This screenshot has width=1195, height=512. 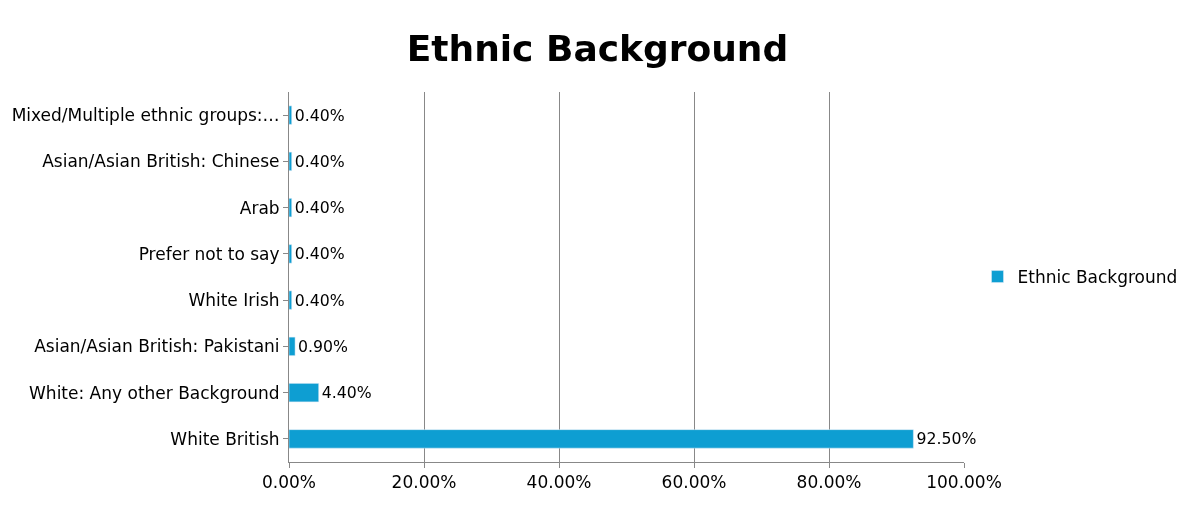 I want to click on y-tick-label: Arab, so click(x=259, y=207).